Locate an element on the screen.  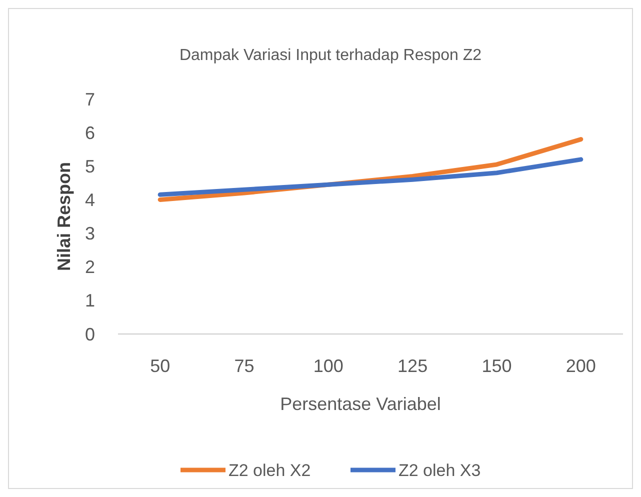
y-tick-label: 0 is located at coordinates (90, 334).